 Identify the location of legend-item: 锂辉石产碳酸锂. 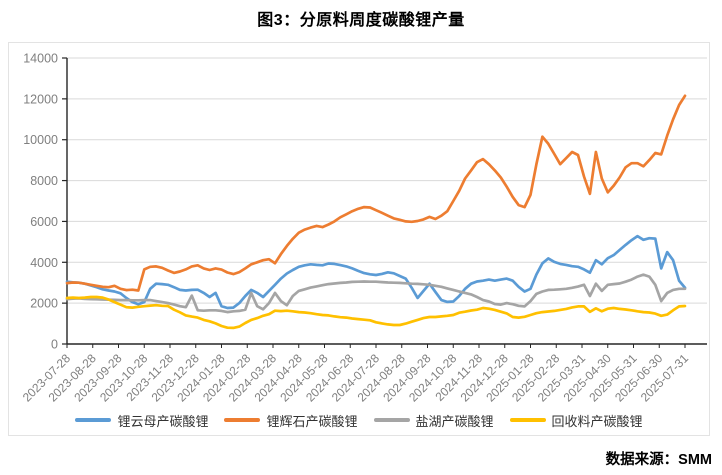
(291, 420).